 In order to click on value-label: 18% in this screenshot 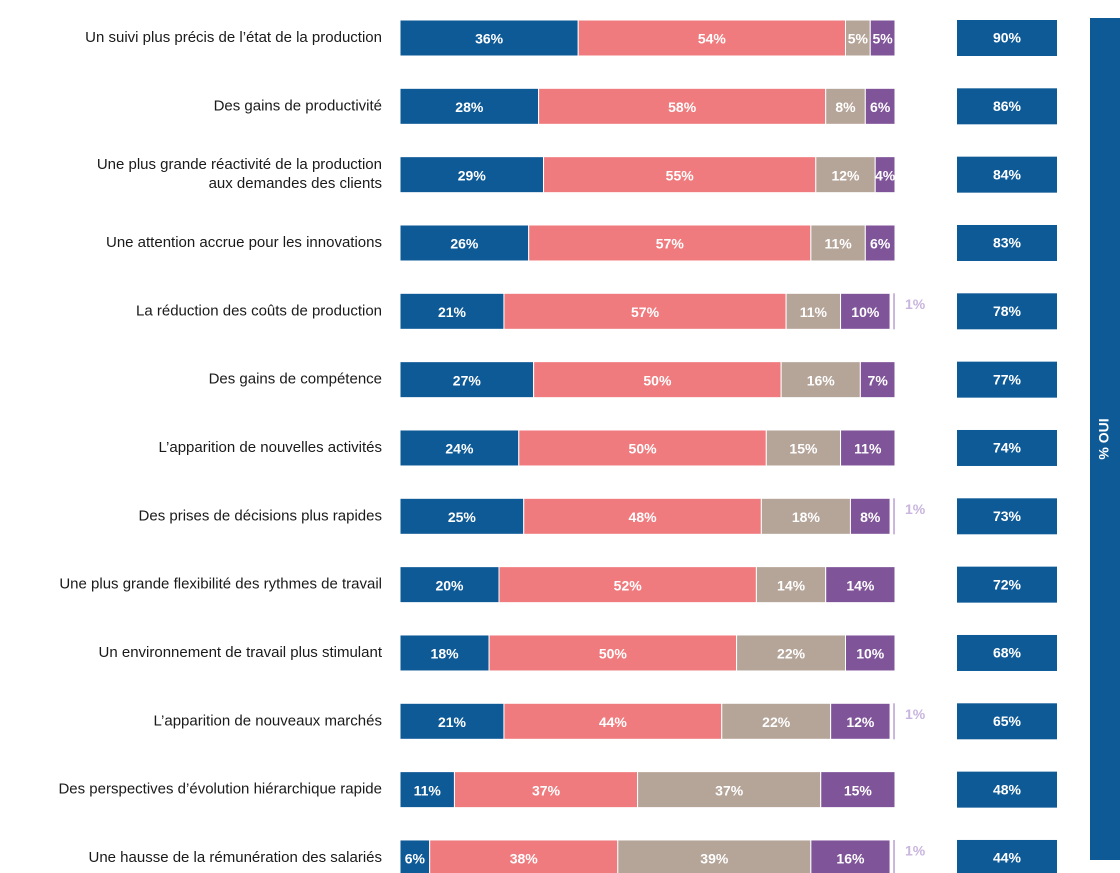, I will do `click(806, 517)`.